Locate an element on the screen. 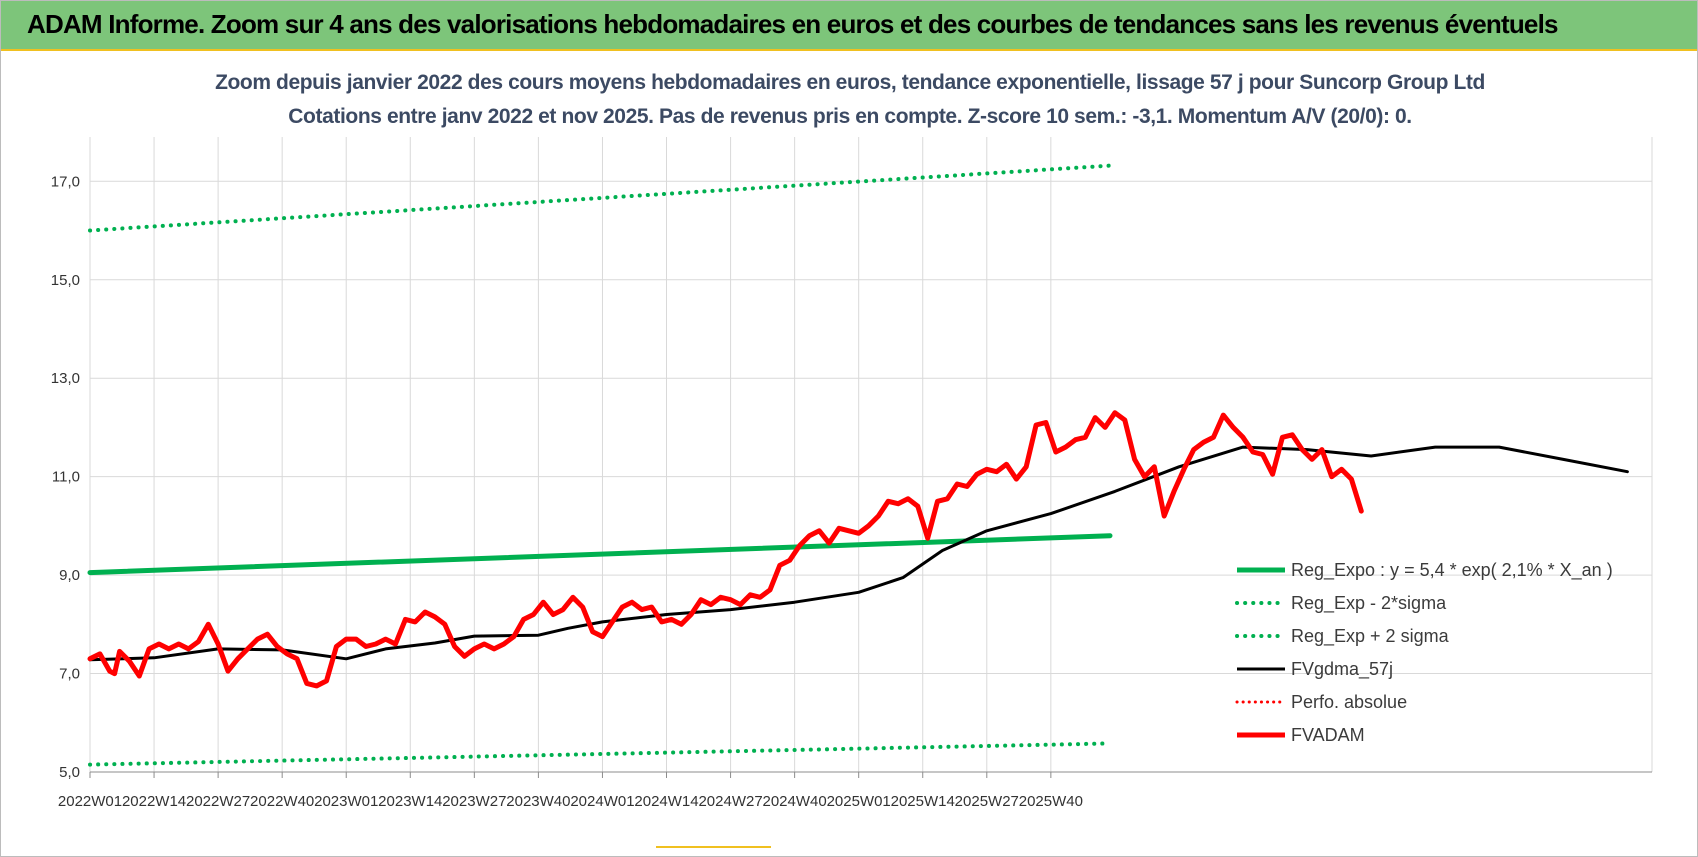 Image resolution: width=1698 pixels, height=857 pixels. y-tick-label: 15,0 is located at coordinates (65, 280).